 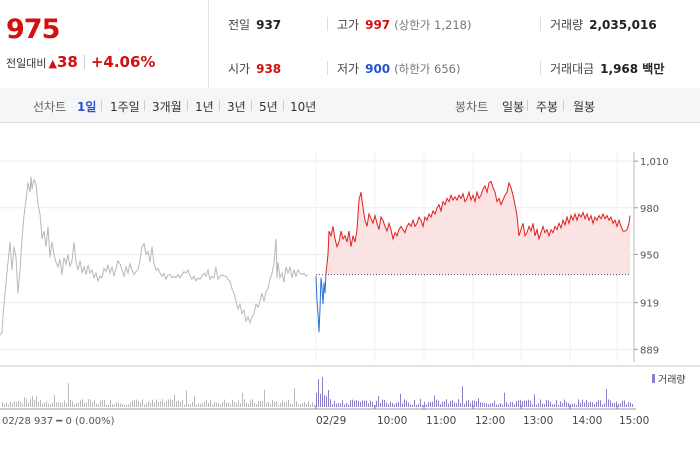 I want to click on tab-monthly-candle: 월봉, so click(x=584, y=107).